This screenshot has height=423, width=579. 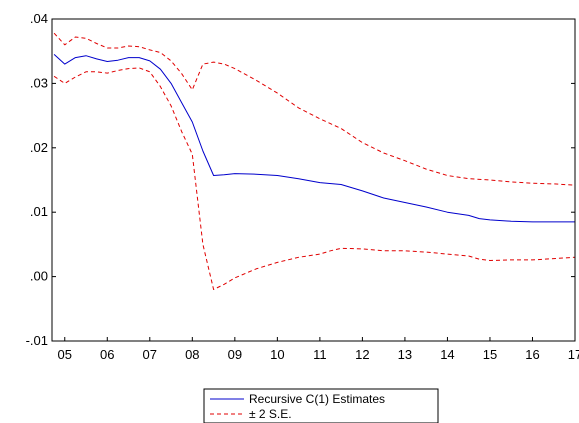 What do you see at coordinates (39, 211) in the screenshot?
I see `y-tick-label-3: .01` at bounding box center [39, 211].